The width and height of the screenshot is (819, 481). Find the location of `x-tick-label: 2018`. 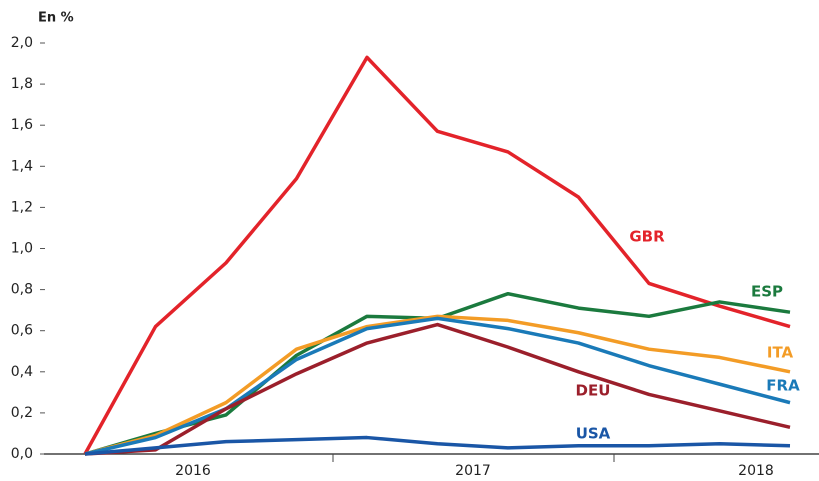

x-tick-label: 2018 is located at coordinates (756, 471).